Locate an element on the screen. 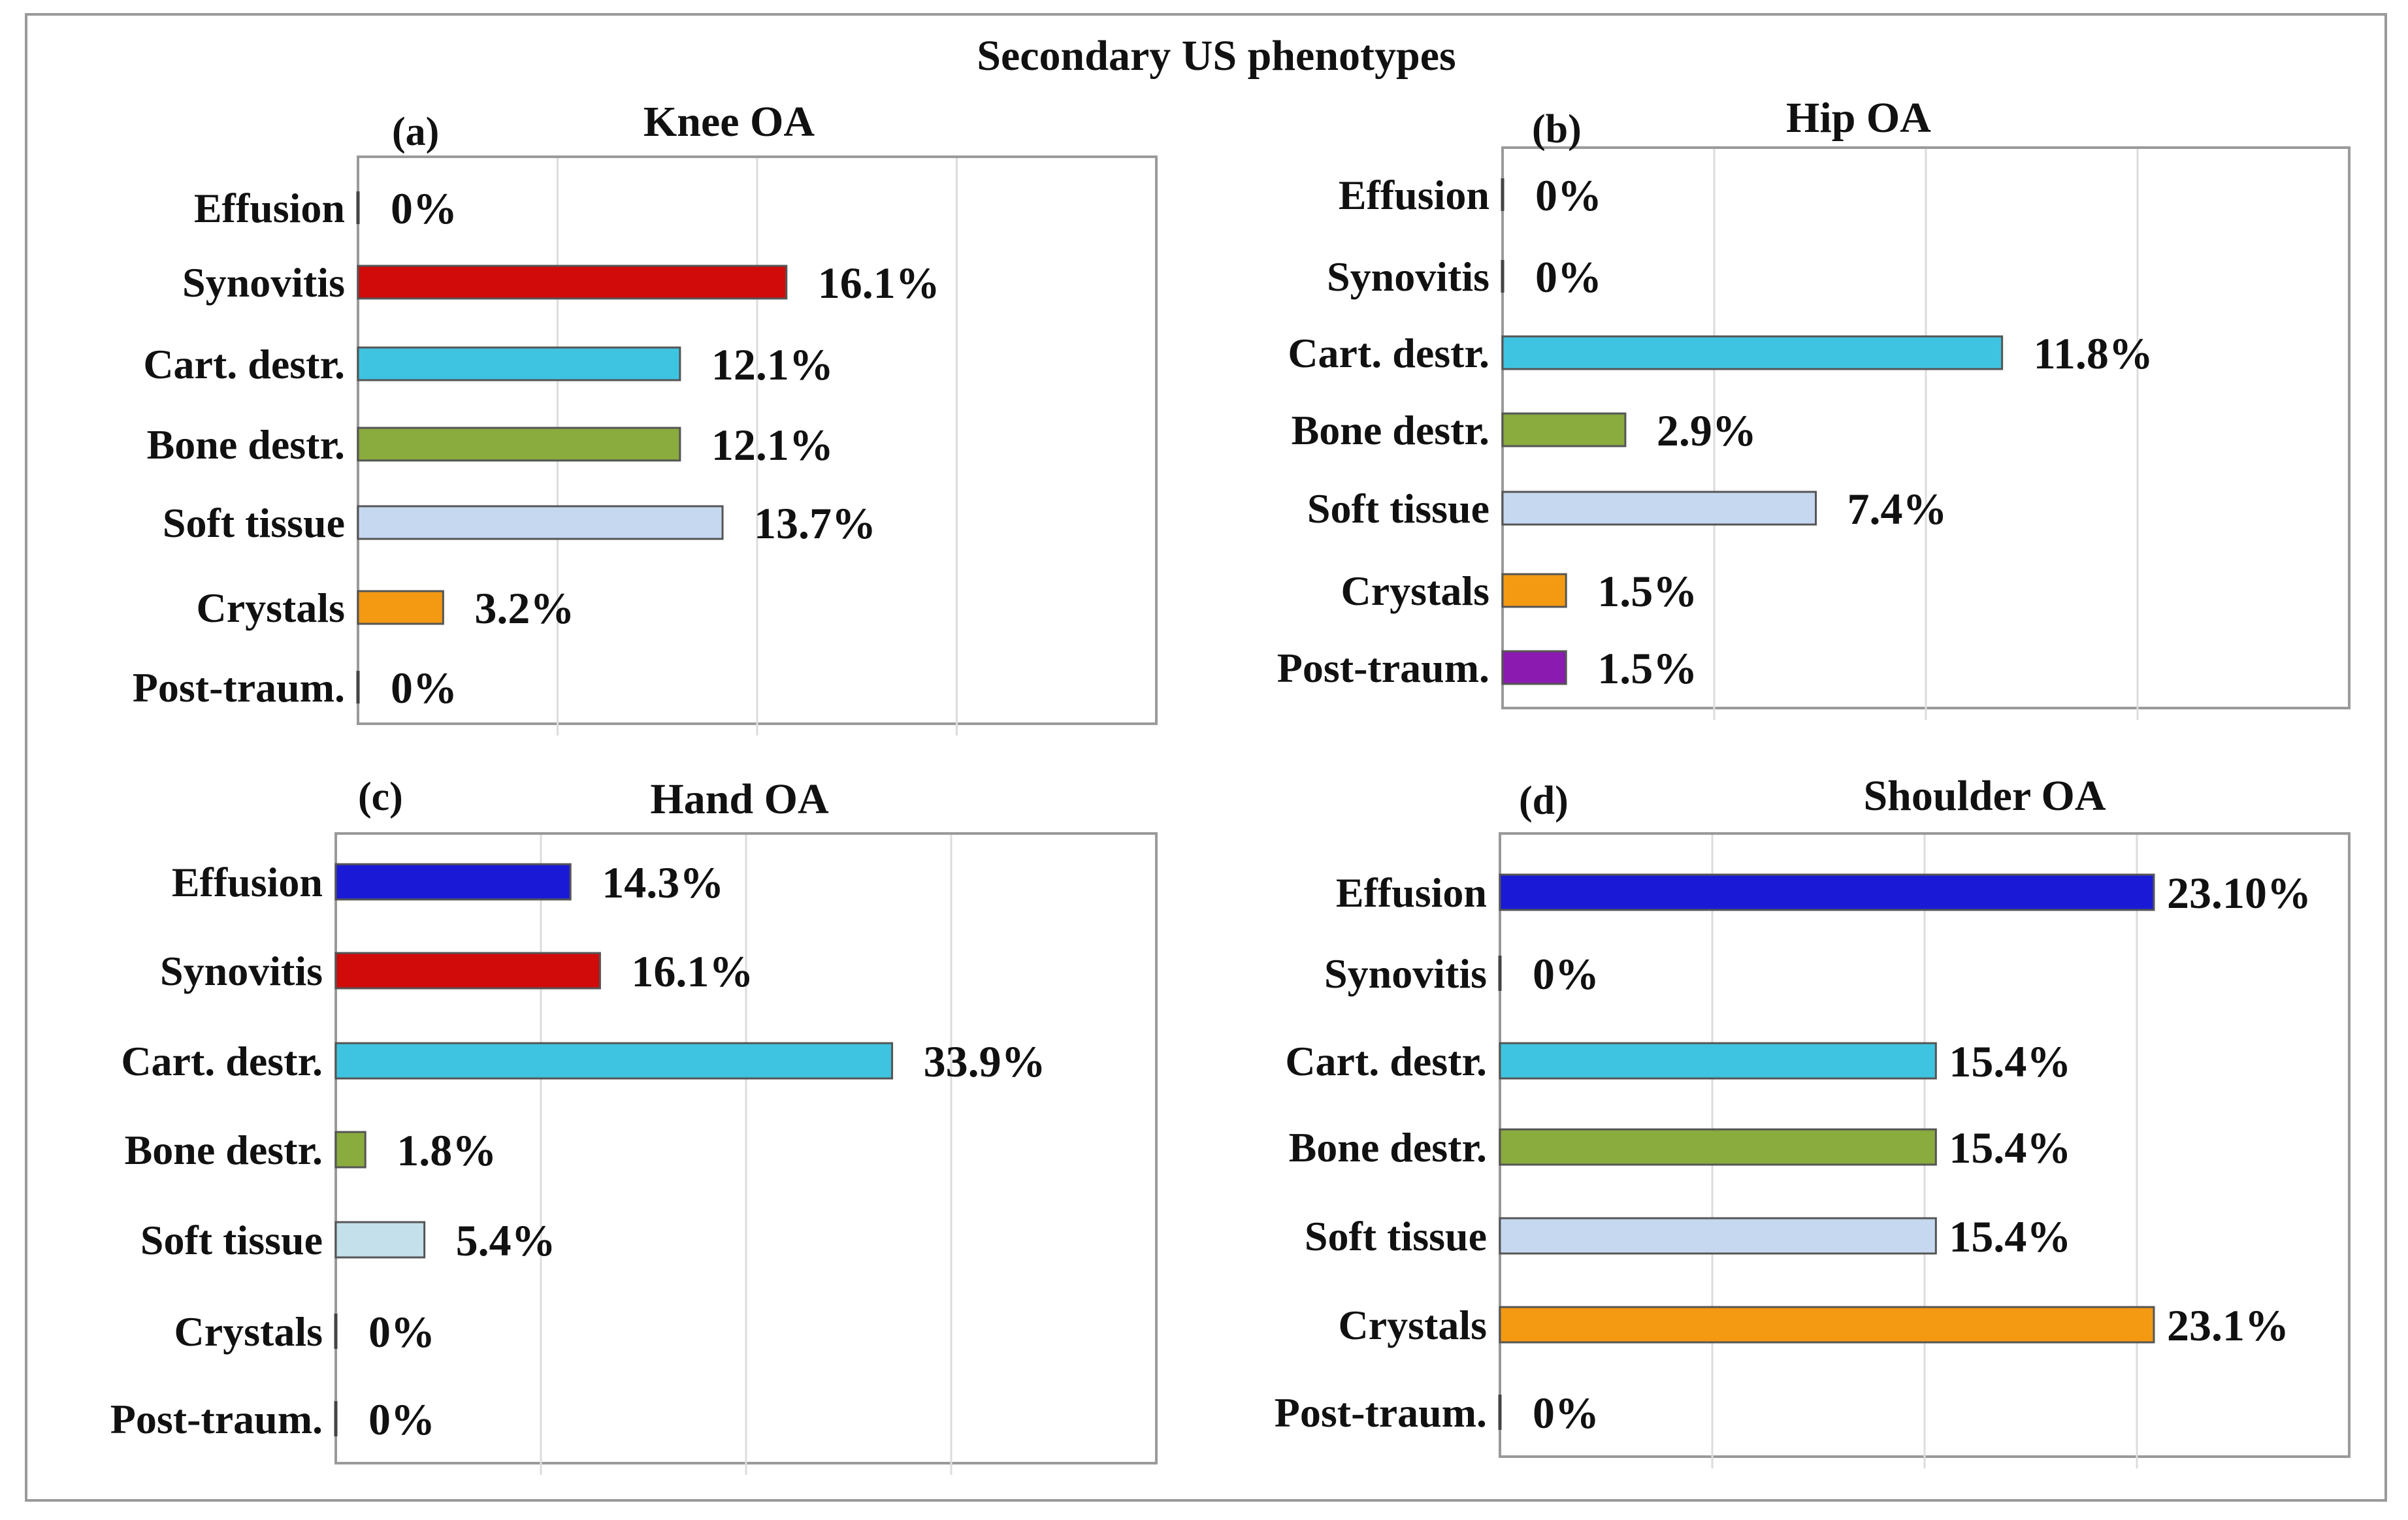  value-label-cart-destr: 12.1% is located at coordinates (772, 364).